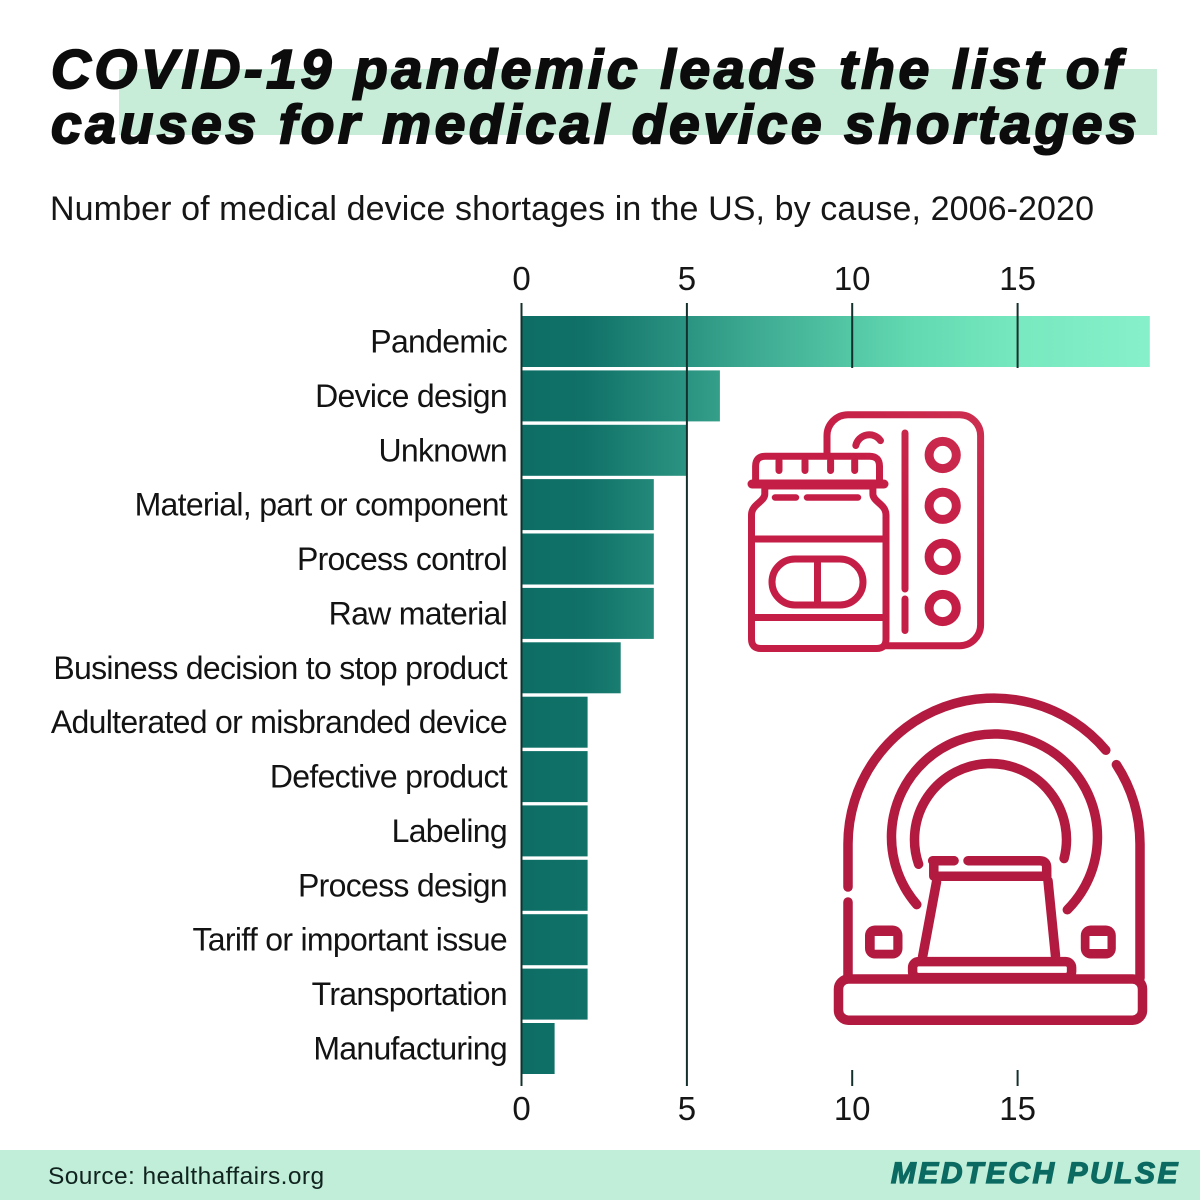 The height and width of the screenshot is (1200, 1200). Describe the element at coordinates (321, 505) in the screenshot. I see `svg-text: Material, part or component` at that location.